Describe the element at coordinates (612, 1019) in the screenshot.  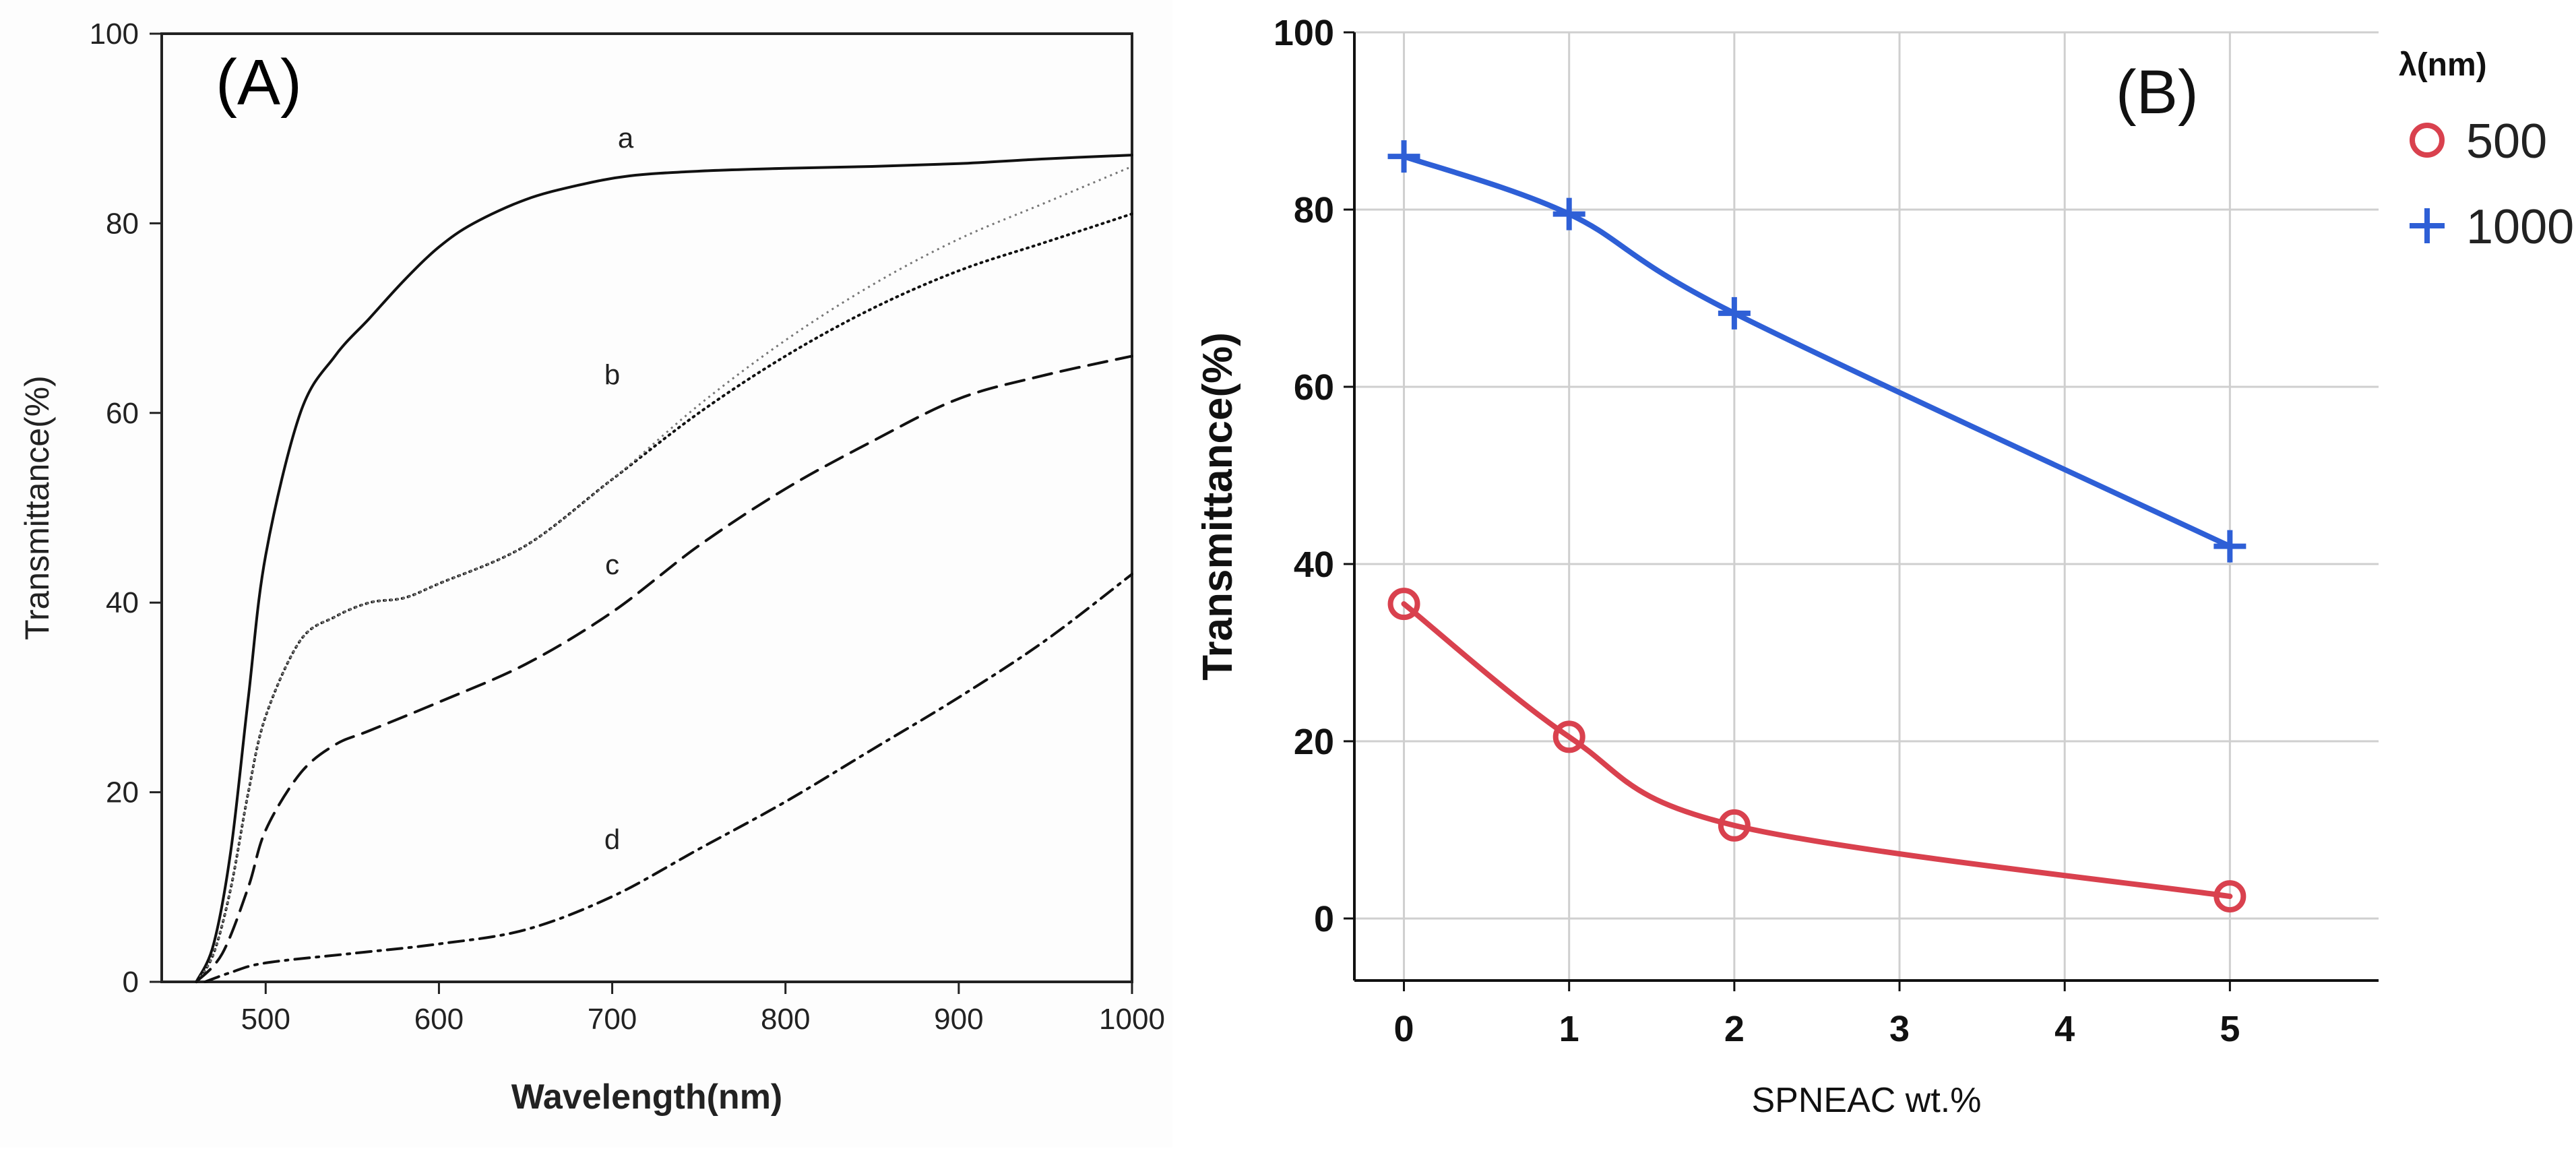
I see `x-tick-label: 700` at that location.